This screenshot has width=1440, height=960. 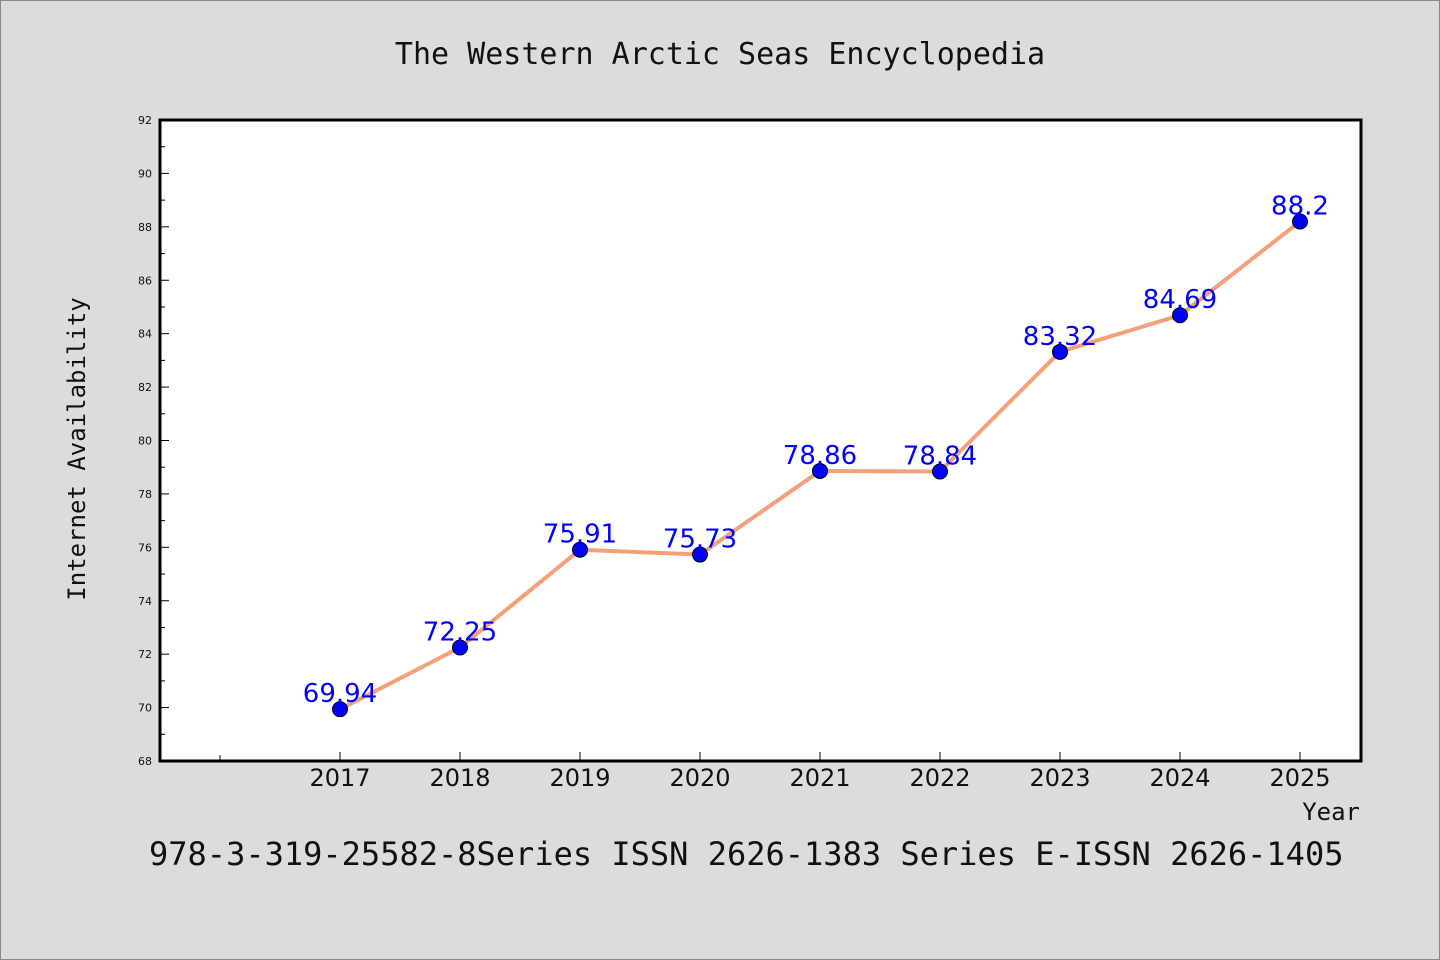 I want to click on y-tick-label: 78, so click(x=145, y=494).